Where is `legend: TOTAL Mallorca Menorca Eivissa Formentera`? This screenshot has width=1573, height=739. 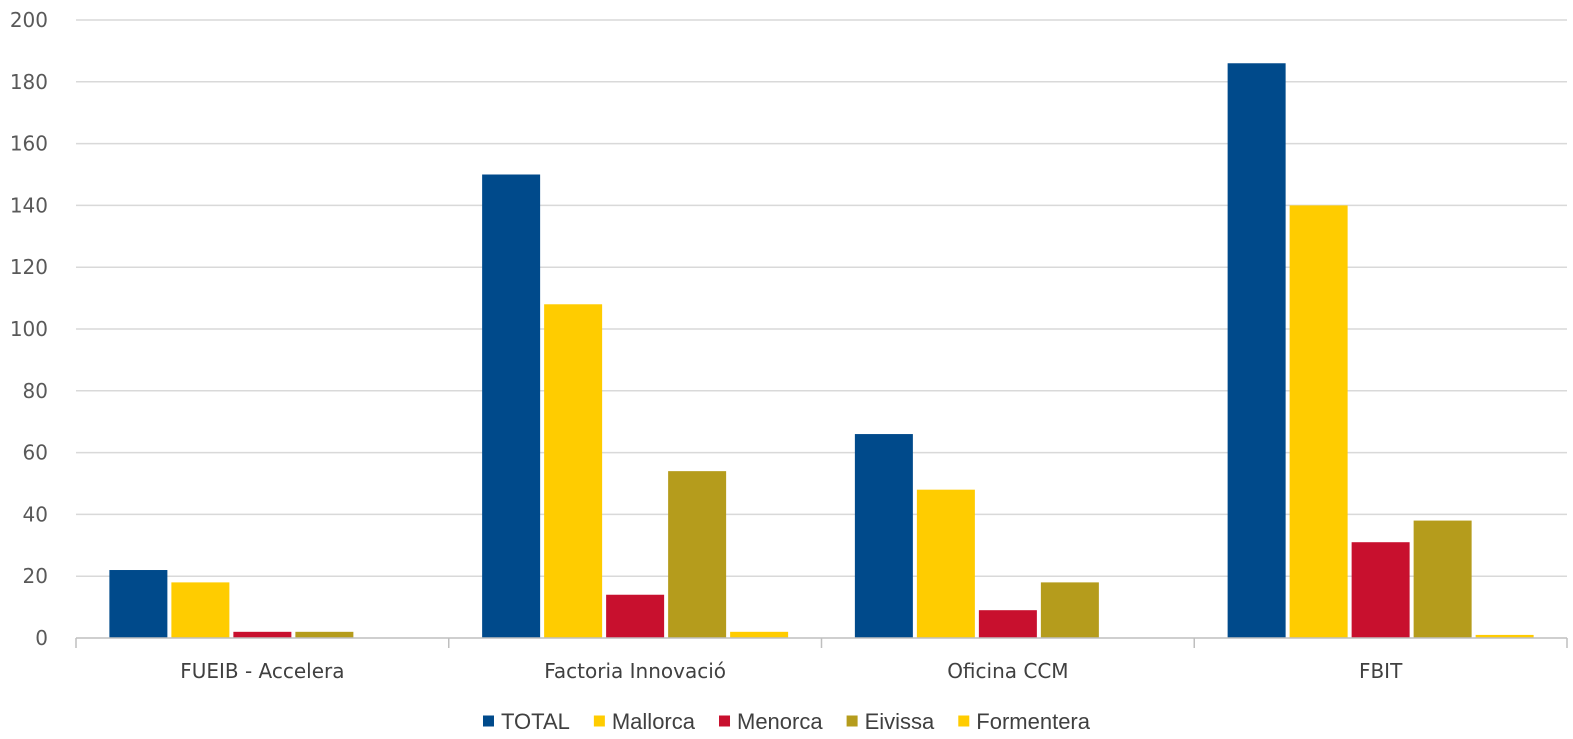
legend: TOTAL Mallorca Menorca Eivissa Formentera is located at coordinates (786, 721).